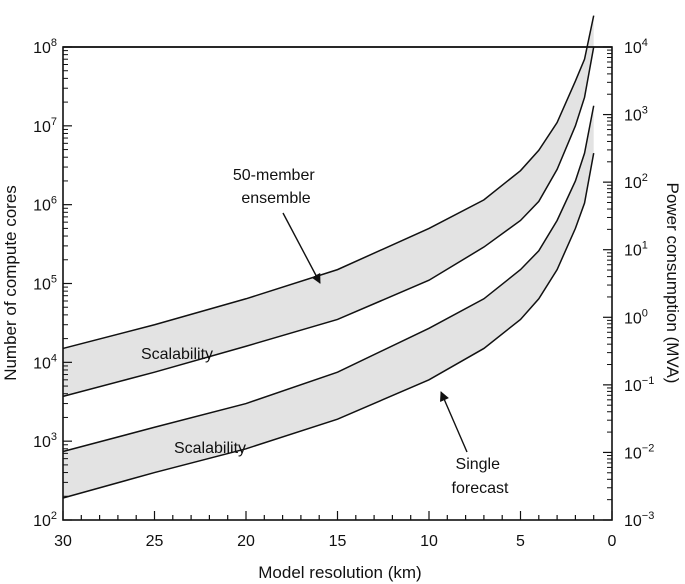 The height and width of the screenshot is (584, 685). Describe the element at coordinates (335, 530) in the screenshot. I see `x-axis: 30 25 20 15 10 5 0` at that location.